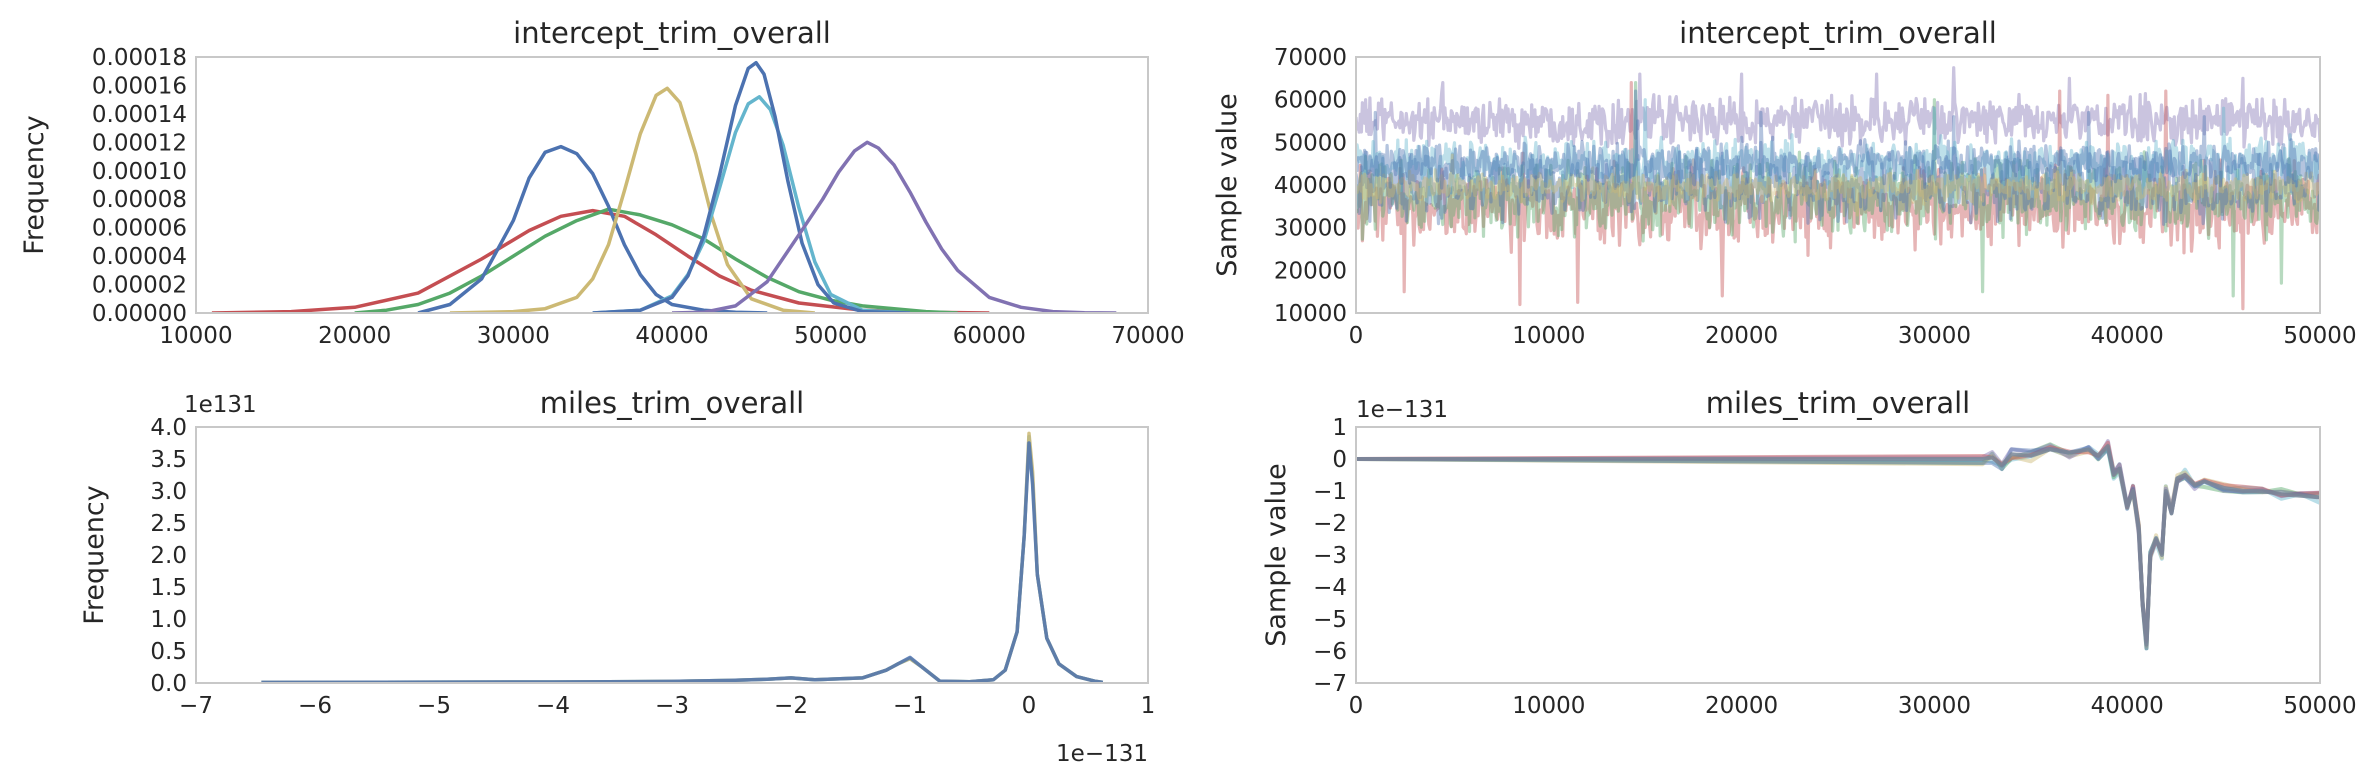  I want to click on series-line-red, so click(600, 260).